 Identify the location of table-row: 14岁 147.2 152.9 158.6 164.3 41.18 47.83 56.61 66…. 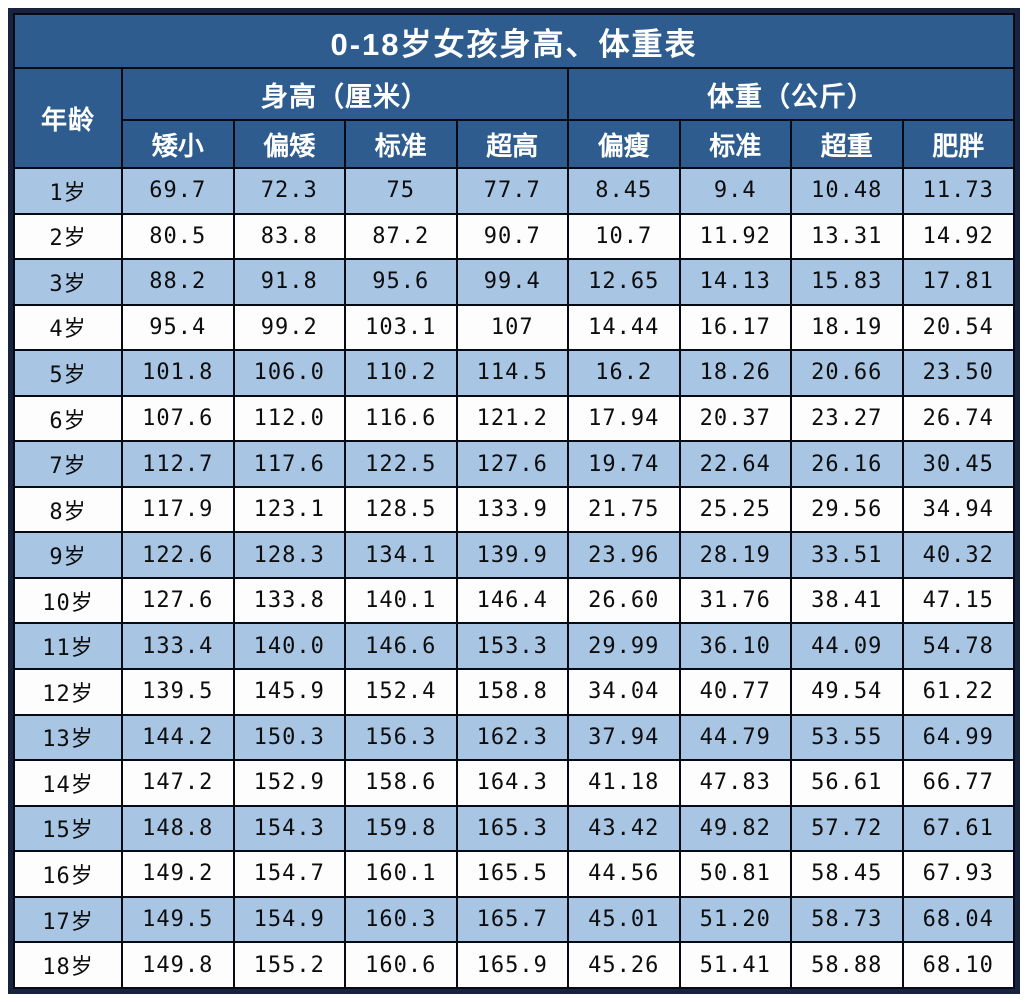
(514, 783).